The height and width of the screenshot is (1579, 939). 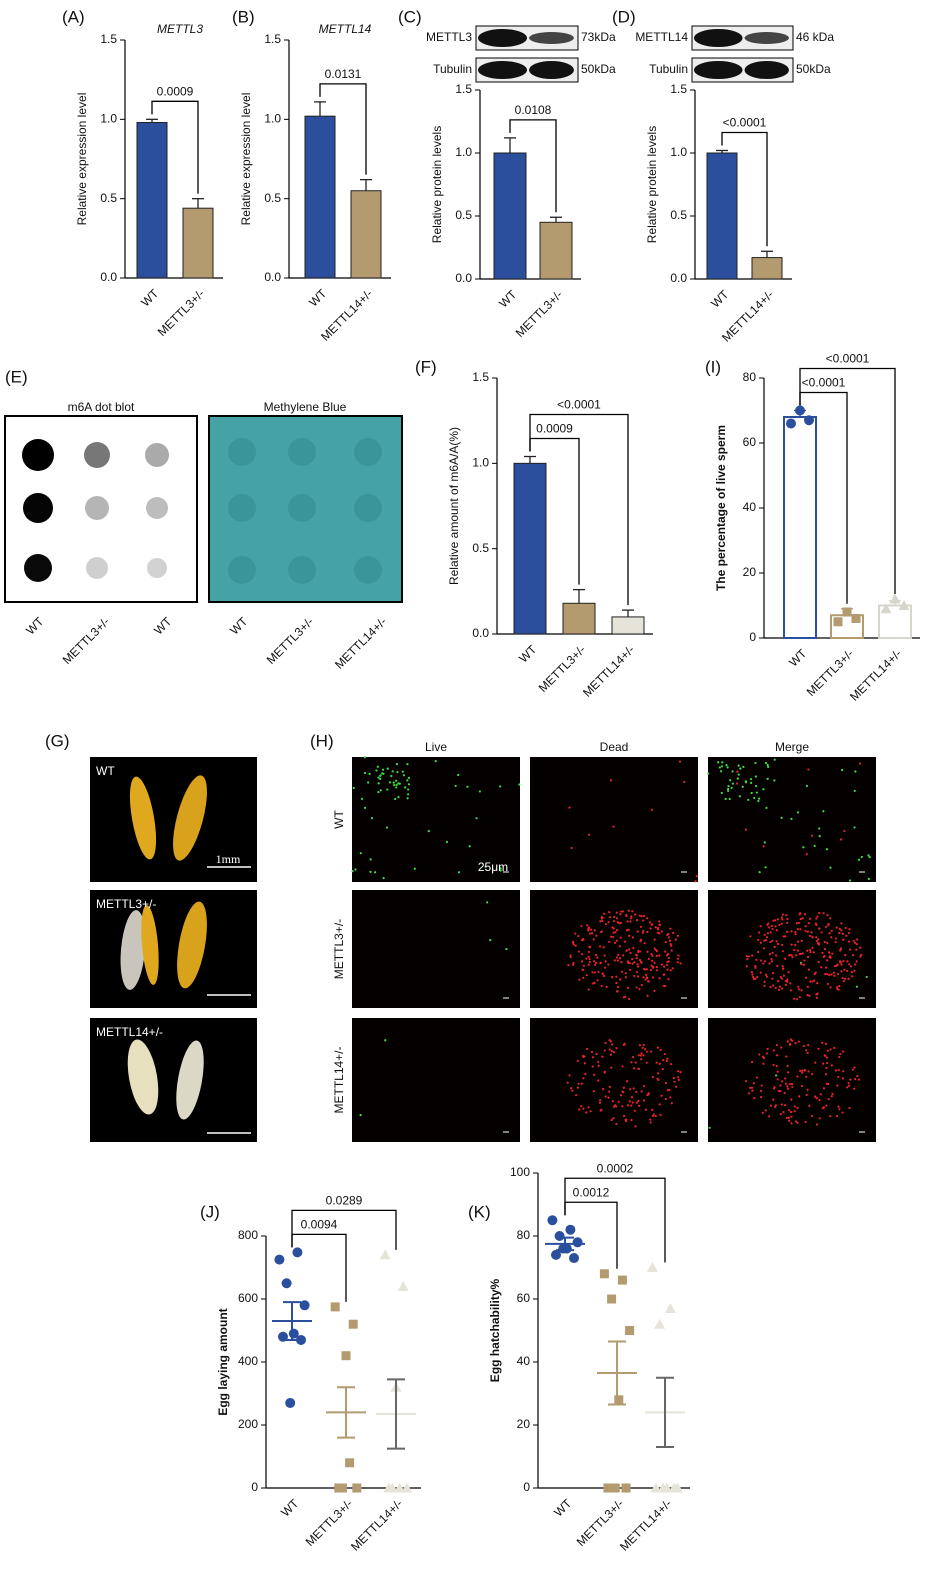 What do you see at coordinates (533, 110) in the screenshot?
I see `comparison-label: 0.0108` at bounding box center [533, 110].